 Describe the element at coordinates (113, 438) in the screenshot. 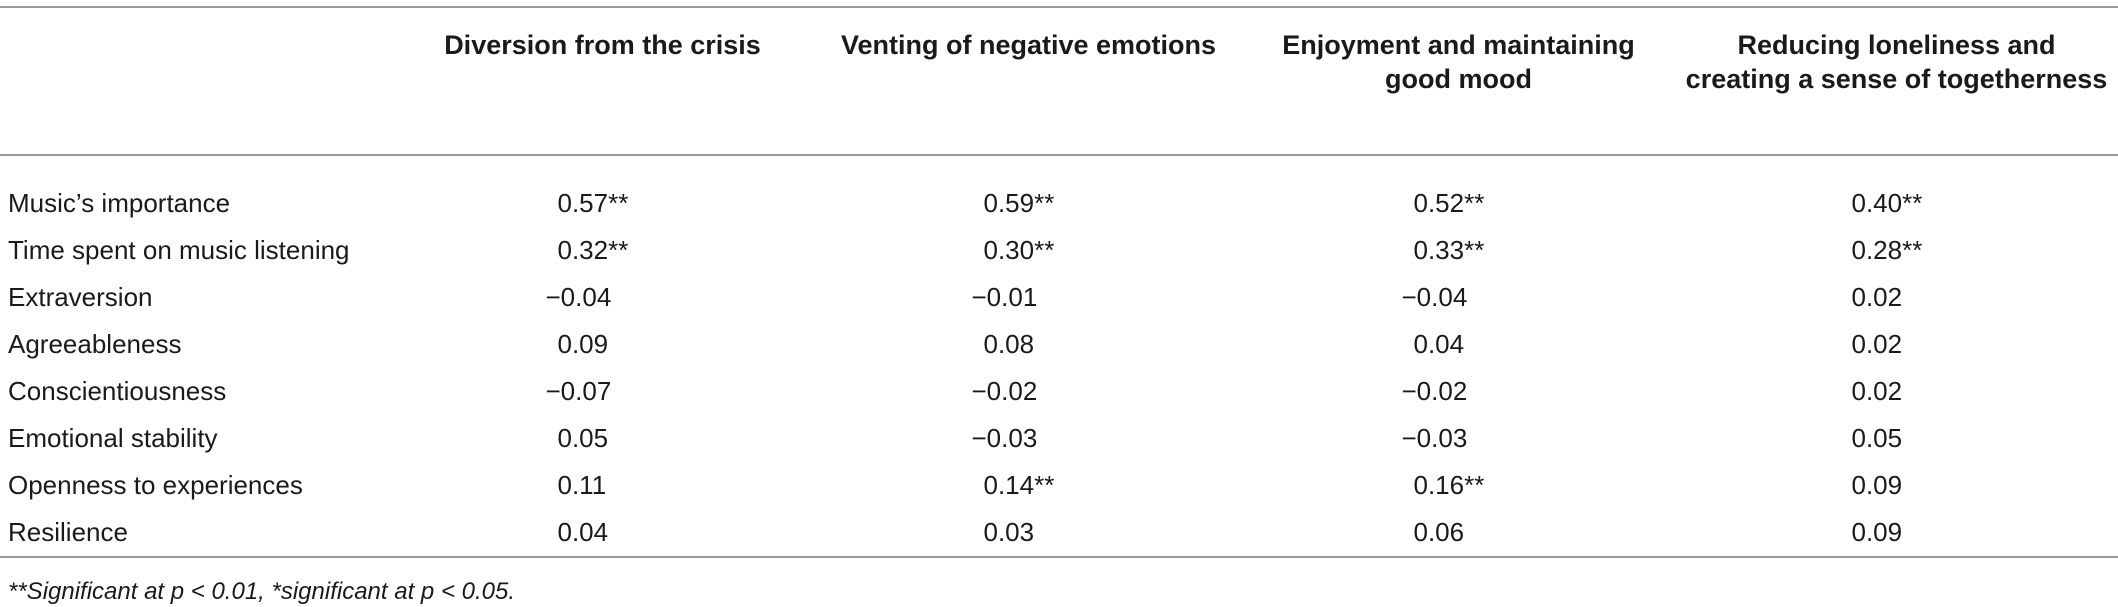

I see `row-label: Emotional stability` at that location.